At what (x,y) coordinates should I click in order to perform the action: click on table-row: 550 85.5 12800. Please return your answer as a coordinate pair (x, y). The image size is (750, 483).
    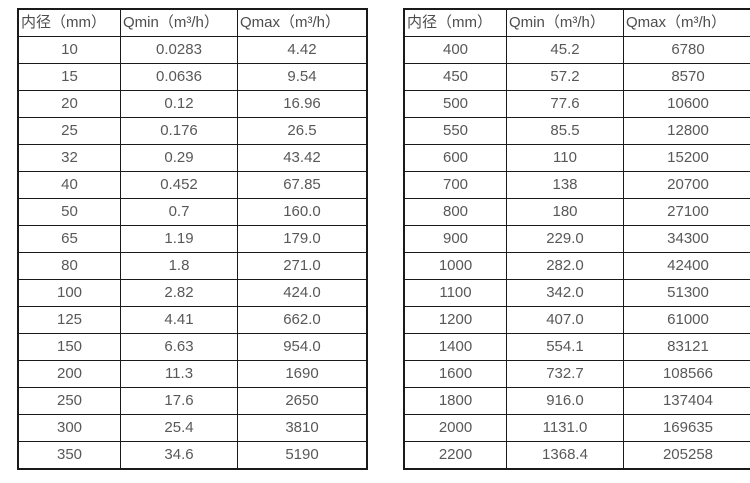
    Looking at the image, I should click on (576, 131).